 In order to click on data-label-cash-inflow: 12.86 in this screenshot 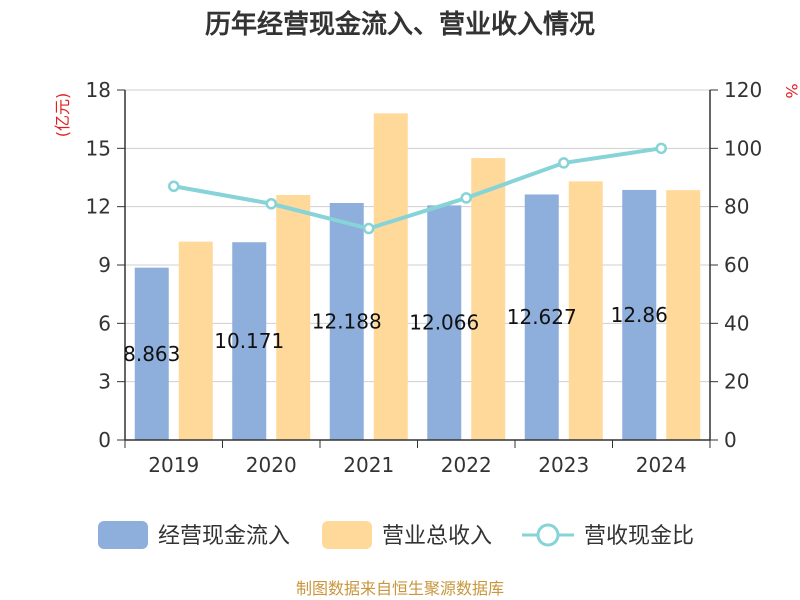, I will do `click(639, 315)`.